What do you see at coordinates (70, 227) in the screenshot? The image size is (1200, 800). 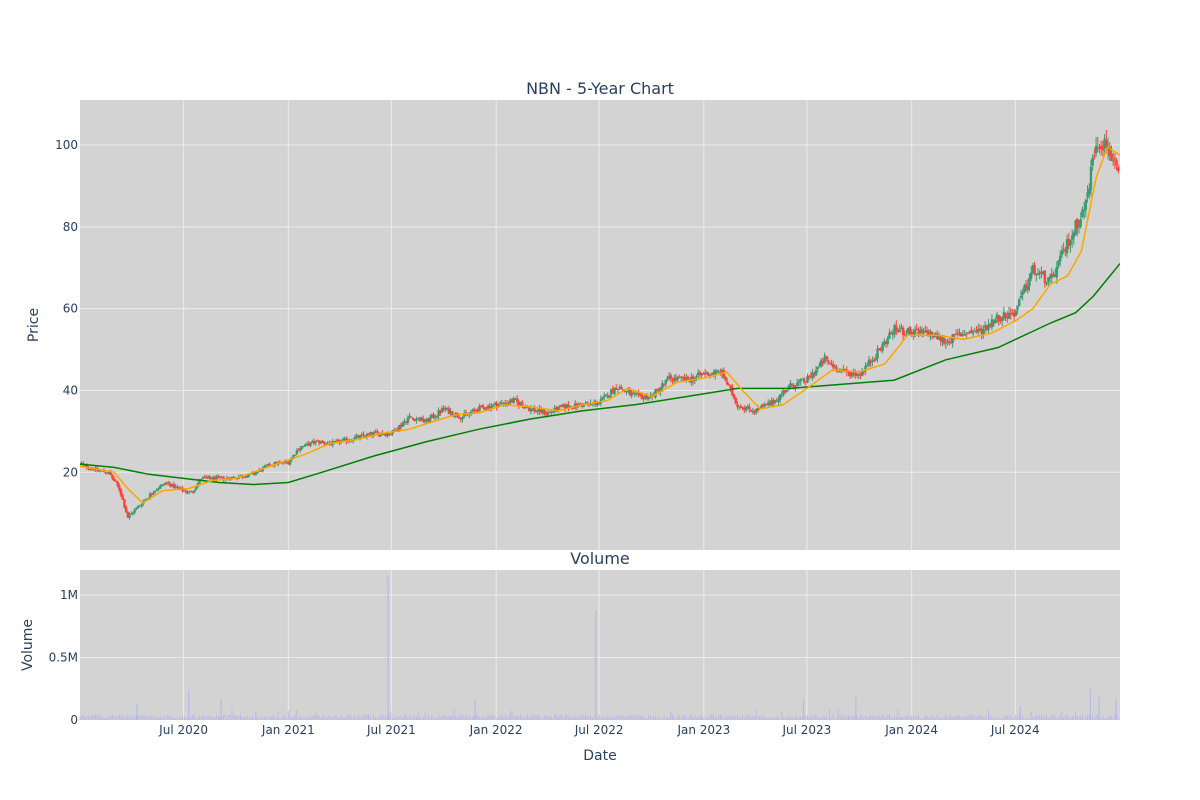 I see `price-y-tick-label: 80` at bounding box center [70, 227].